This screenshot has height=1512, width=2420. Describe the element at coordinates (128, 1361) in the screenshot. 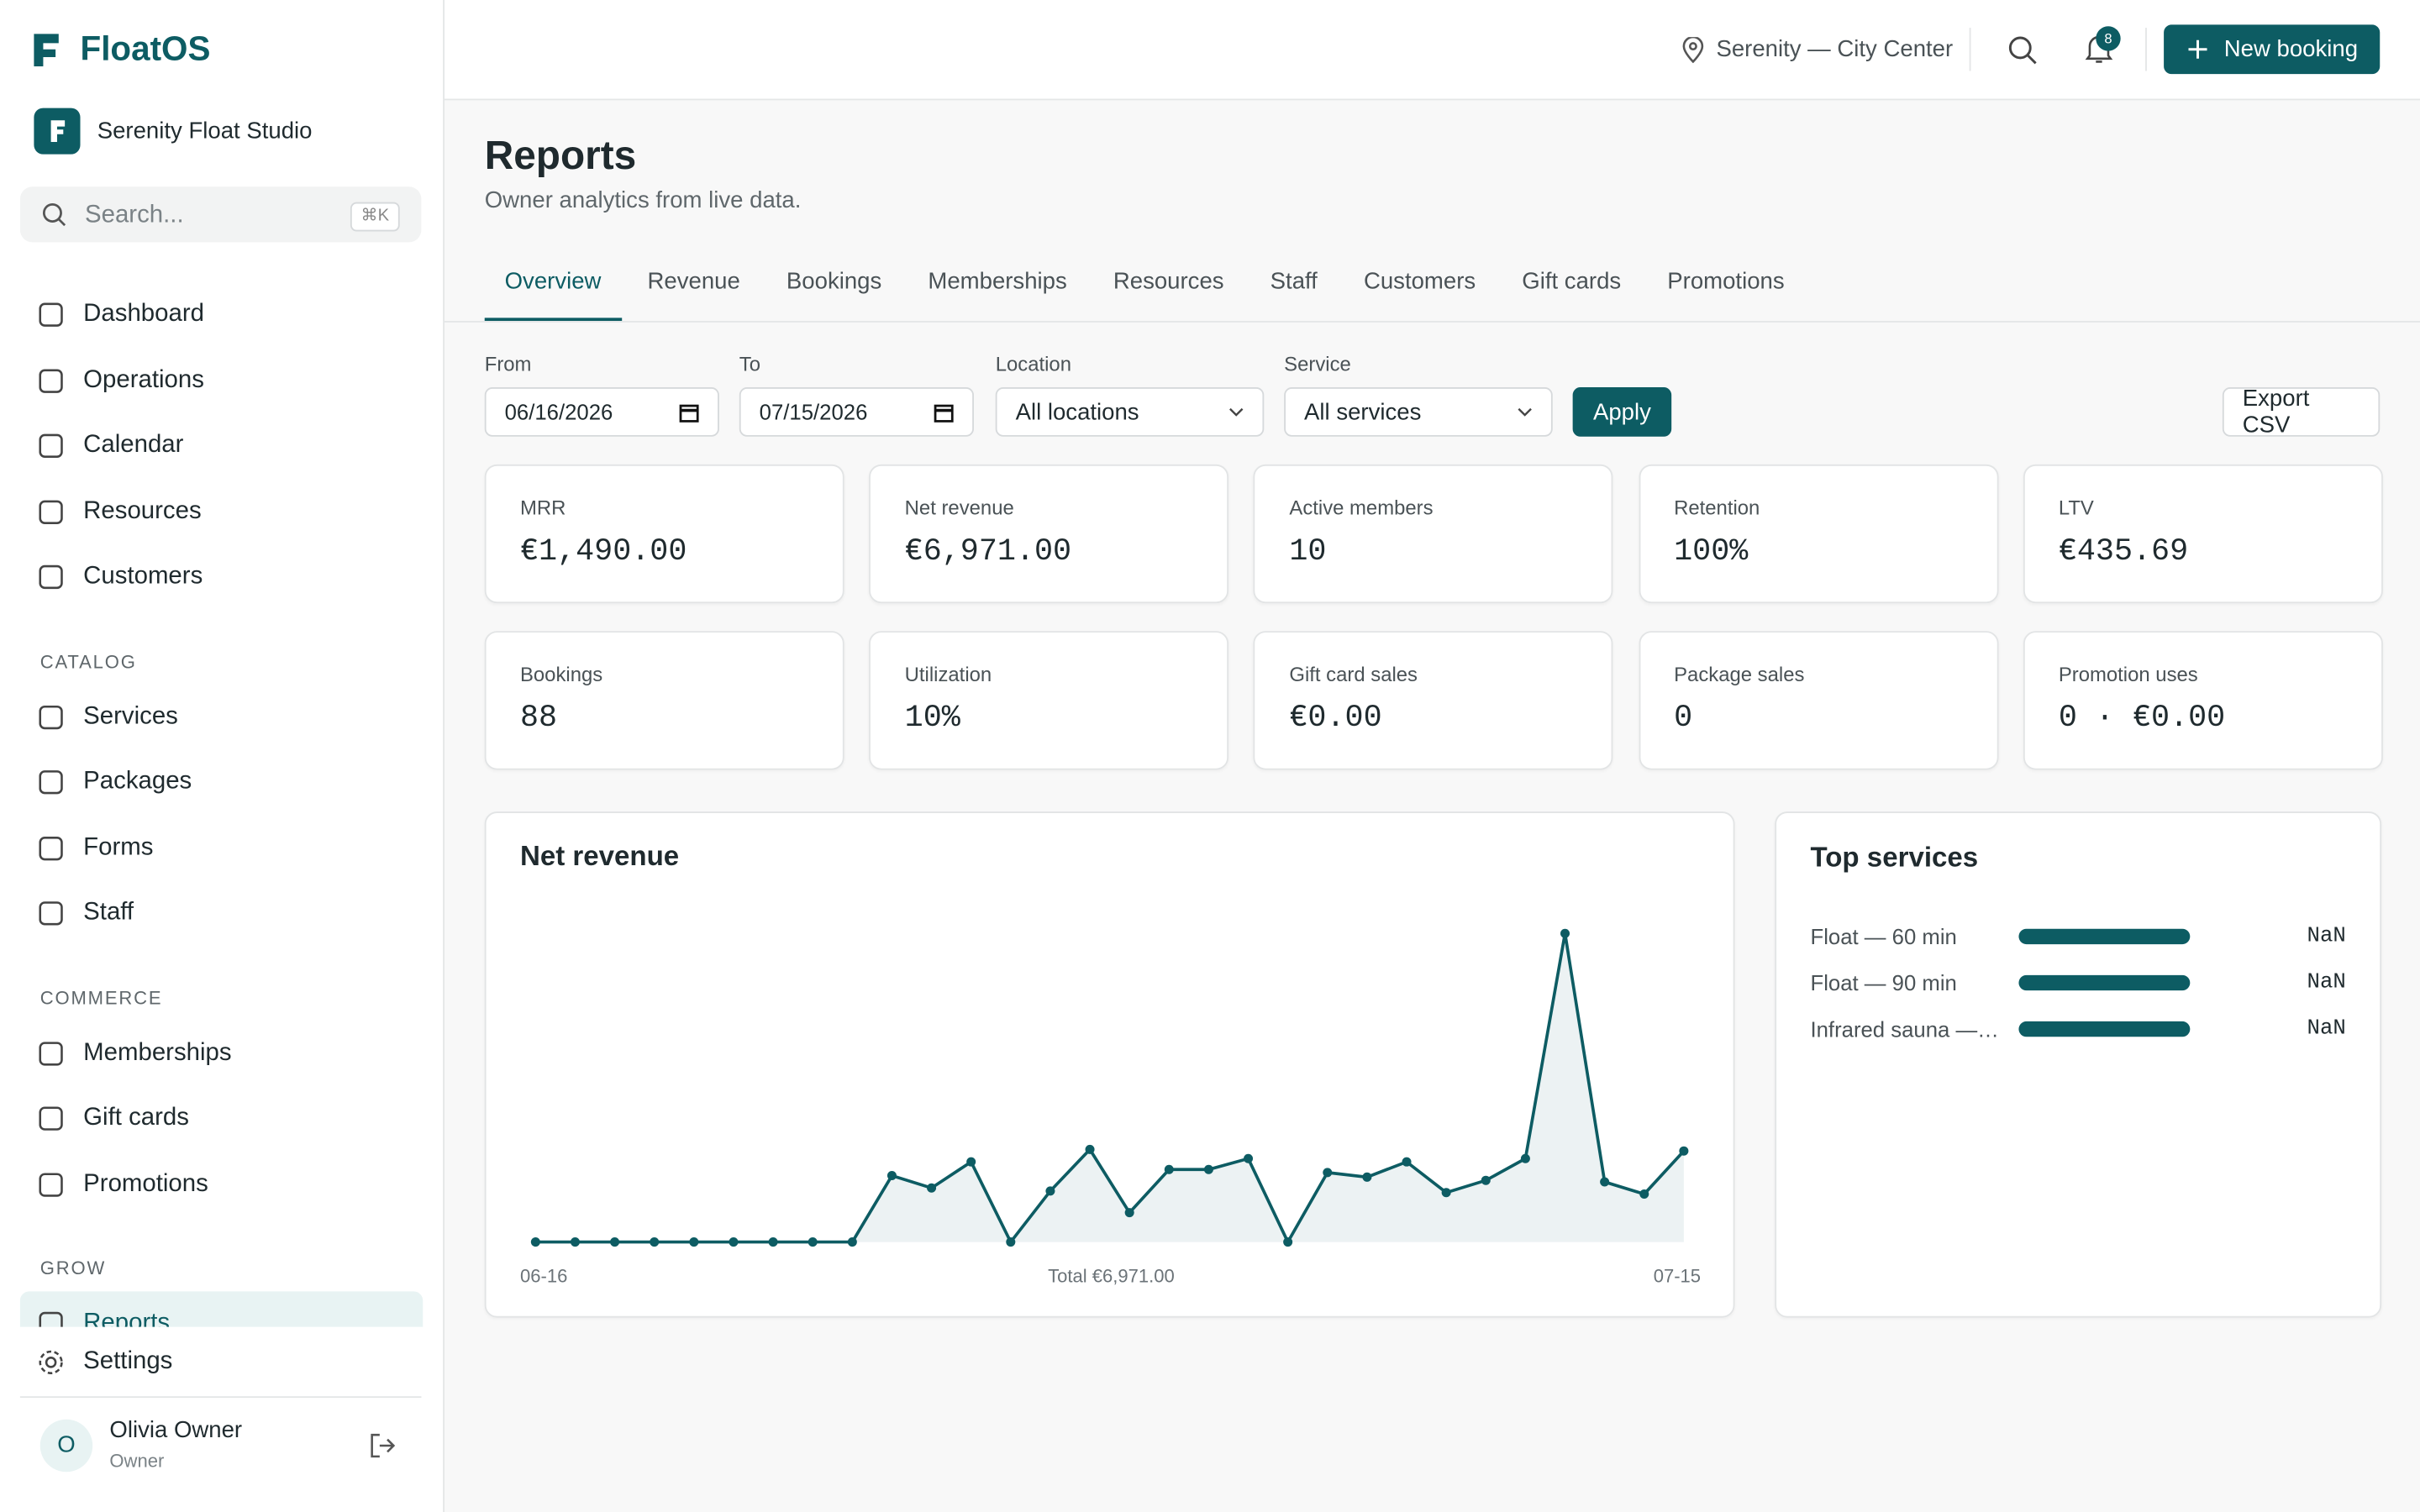

I see `nav-settings: Settings` at that location.